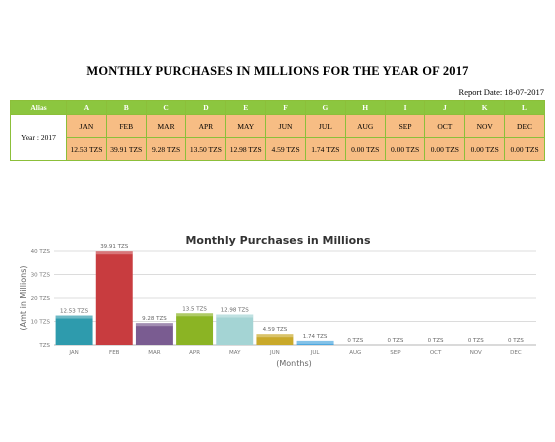  What do you see at coordinates (86, 107) in the screenshot?
I see `col-letter-a: A` at bounding box center [86, 107].